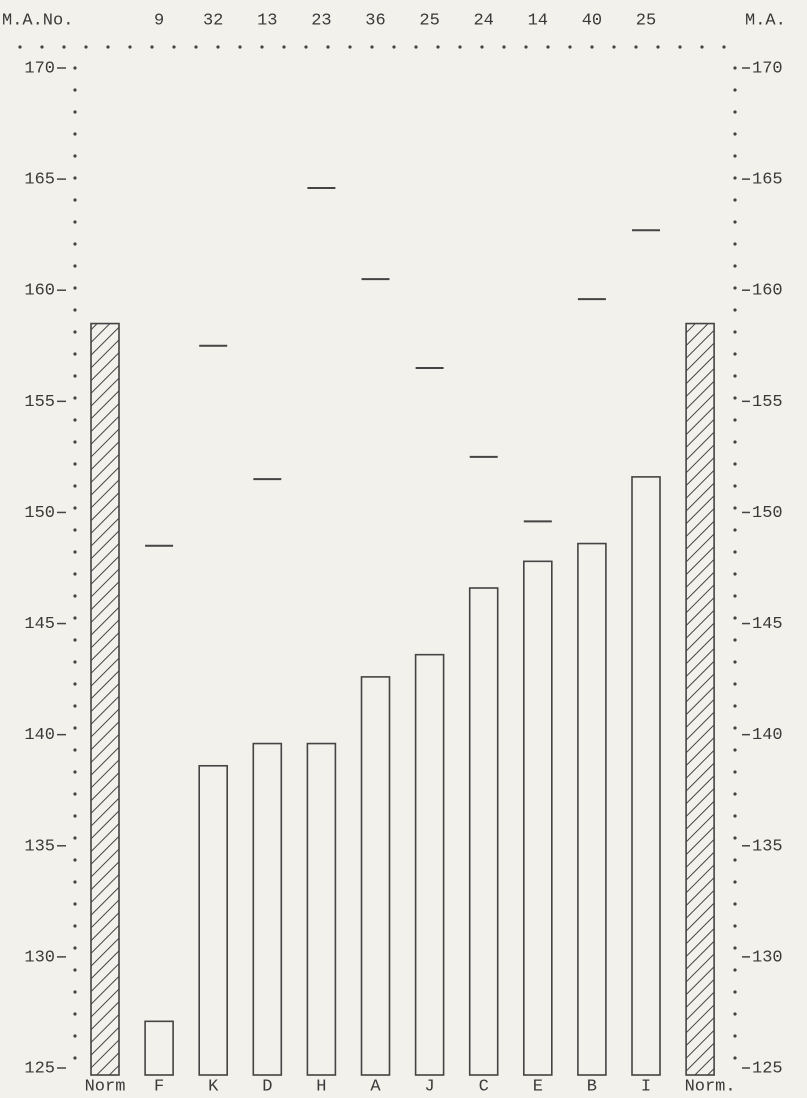 The width and height of the screenshot is (807, 1098). Describe the element at coordinates (646, 20) in the screenshot. I see `count: 25` at that location.